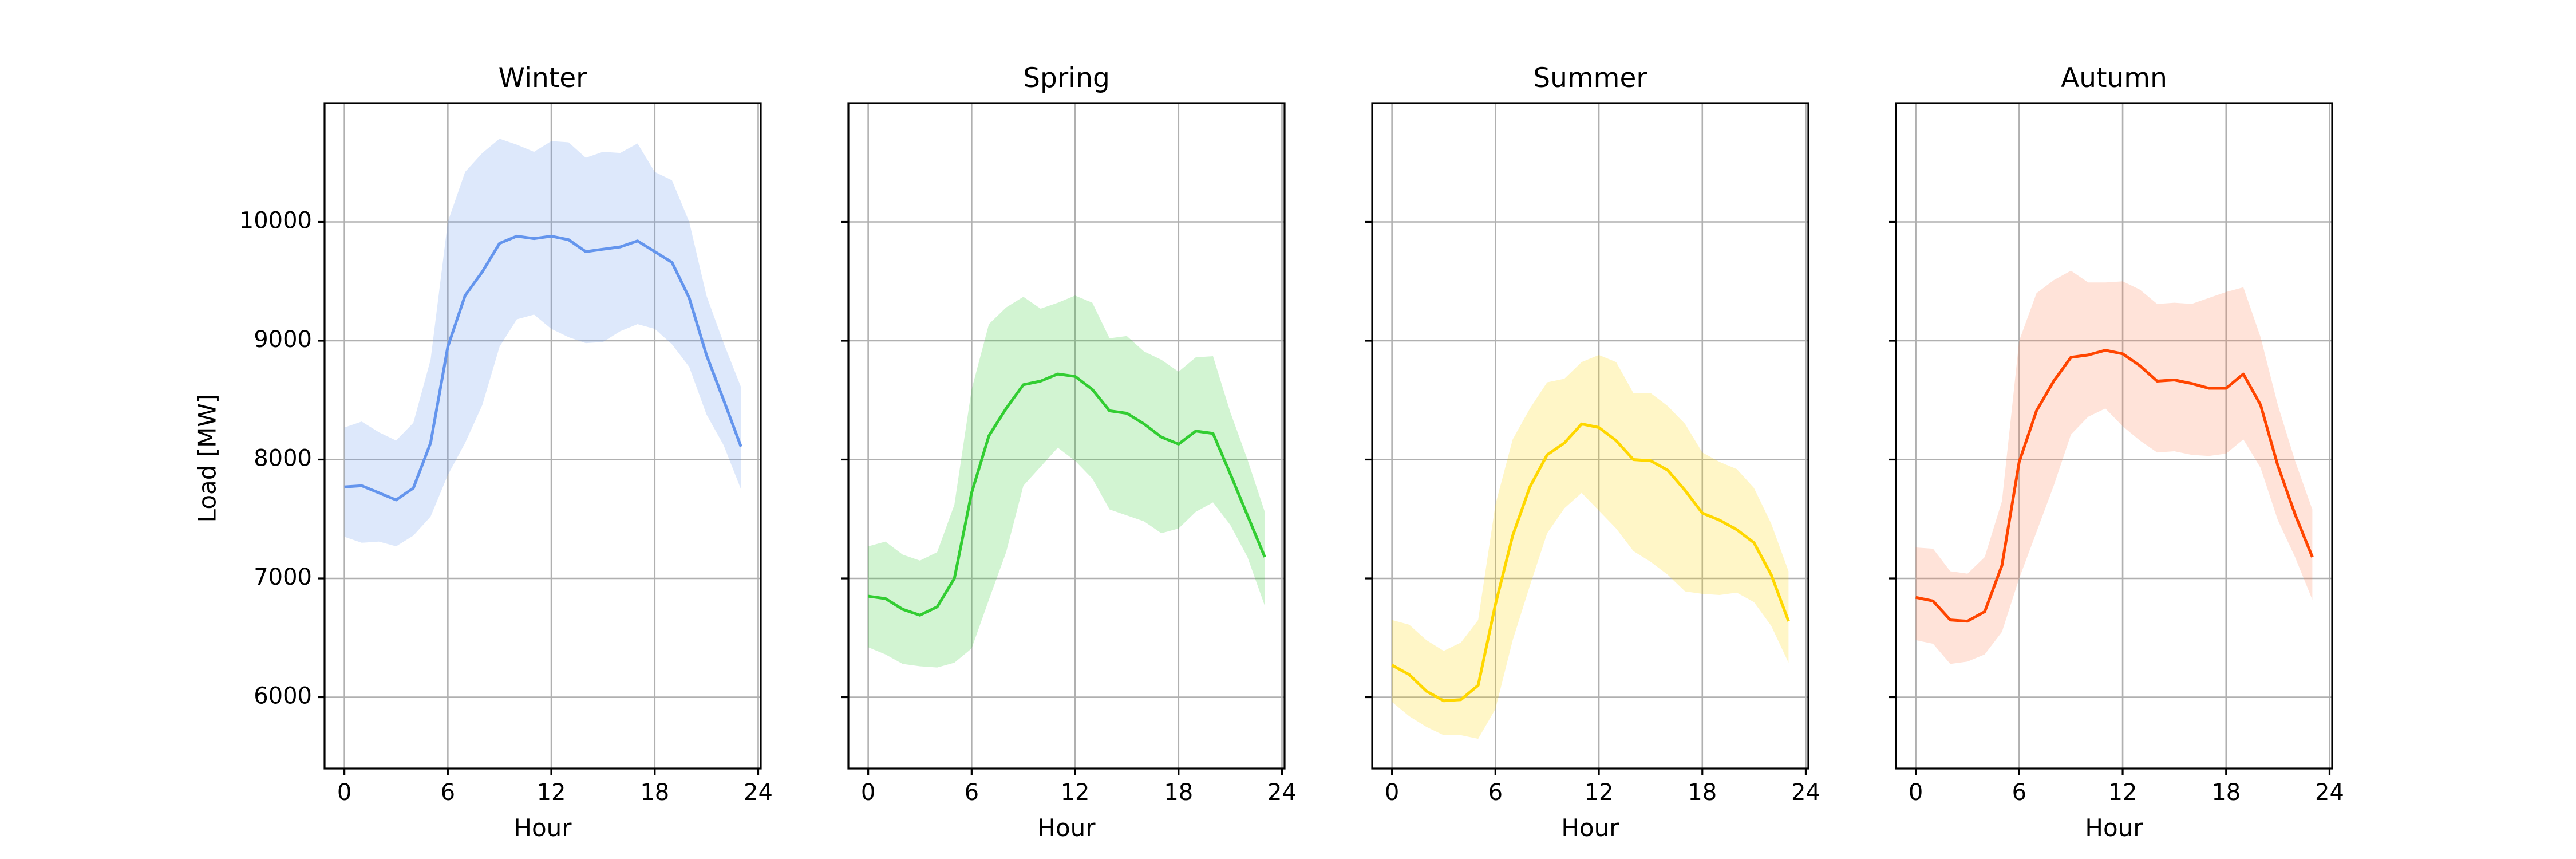 The height and width of the screenshot is (859, 2576). Describe the element at coordinates (1066, 78) in the screenshot. I see `panel-title: Spring` at that location.